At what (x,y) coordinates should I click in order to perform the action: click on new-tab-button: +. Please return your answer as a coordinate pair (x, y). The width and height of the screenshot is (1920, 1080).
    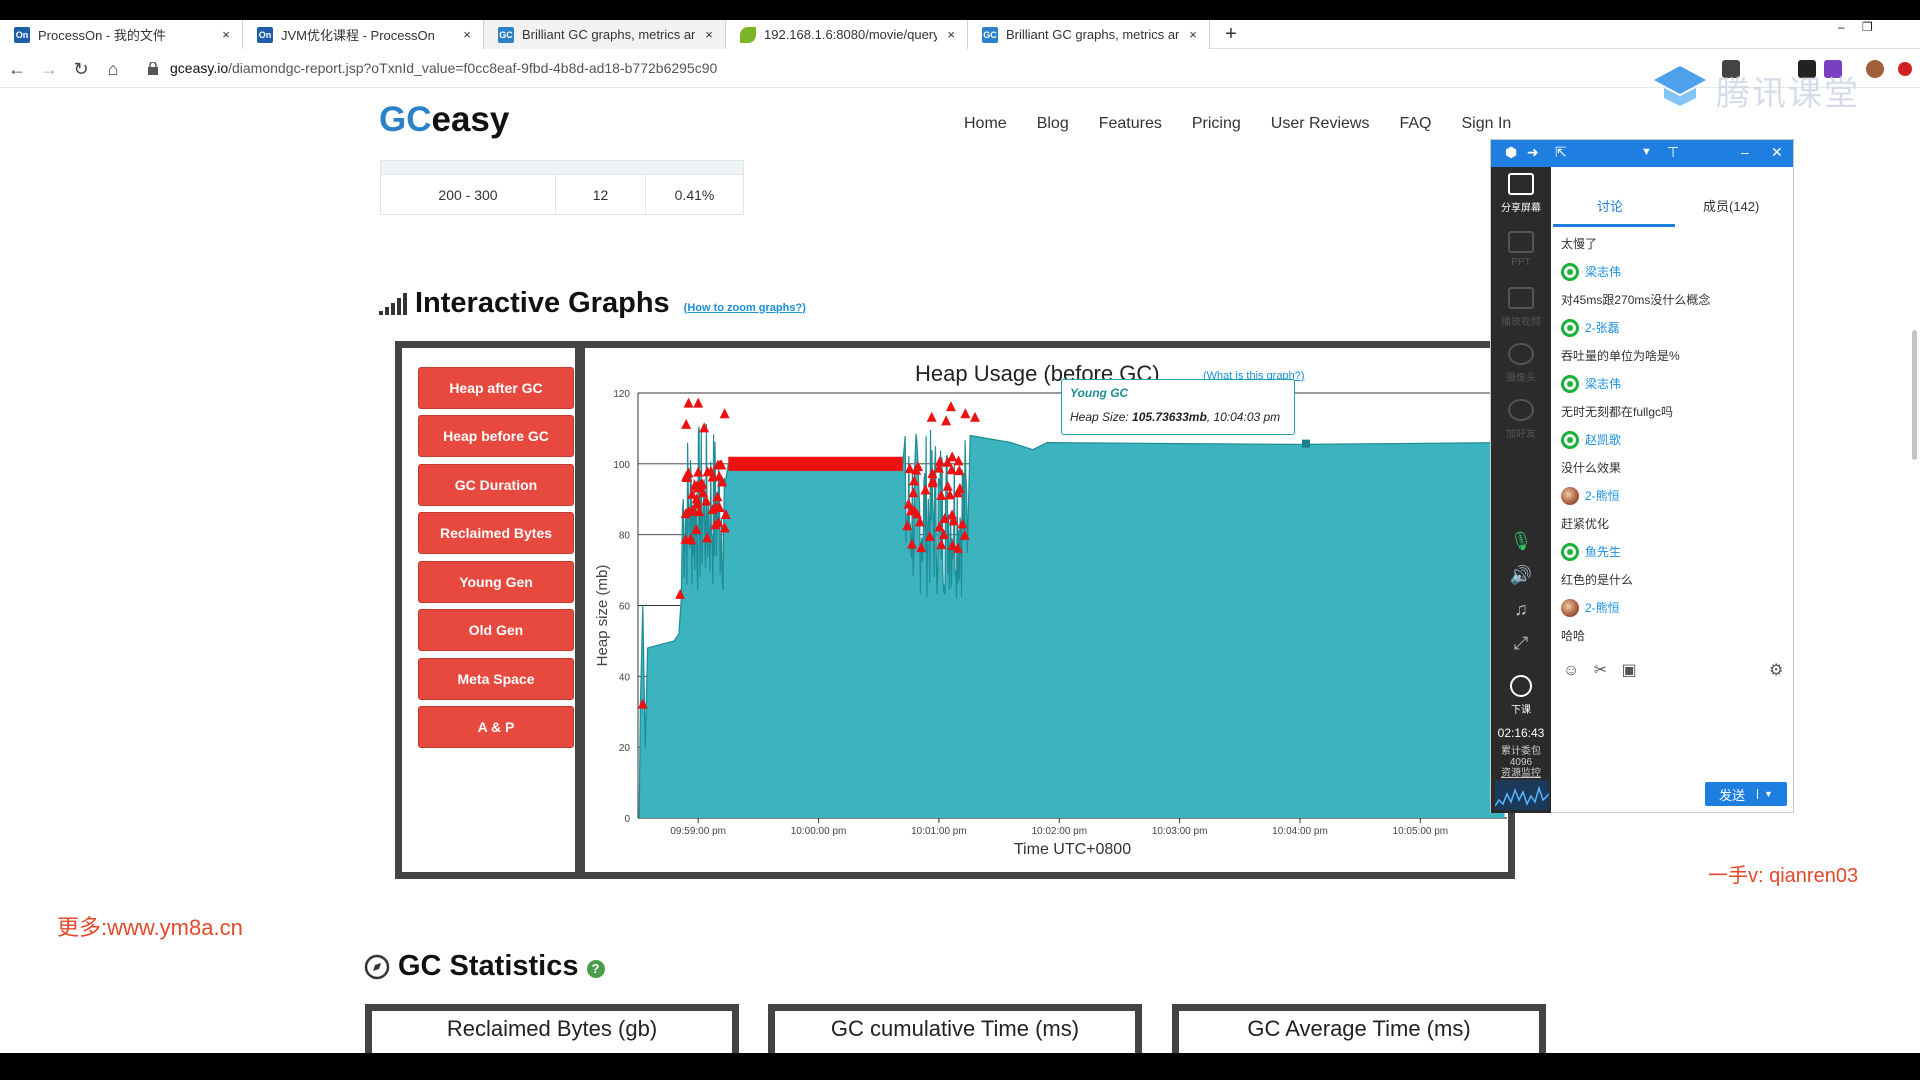
    Looking at the image, I should click on (1231, 34).